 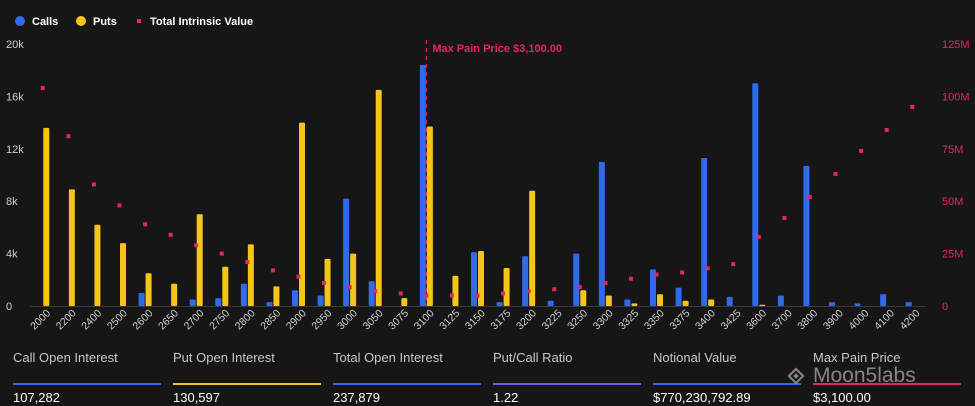 I want to click on x-tick-label: 2800, so click(x=245, y=319).